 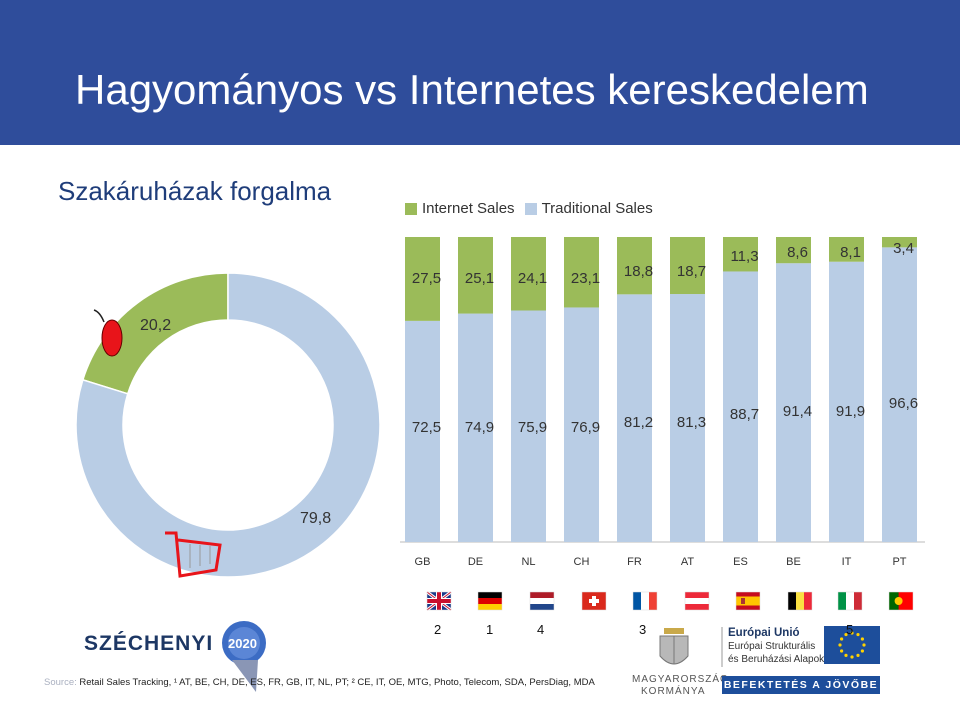 What do you see at coordinates (850, 252) in the screenshot?
I see `bar-label-internet: 8,1` at bounding box center [850, 252].